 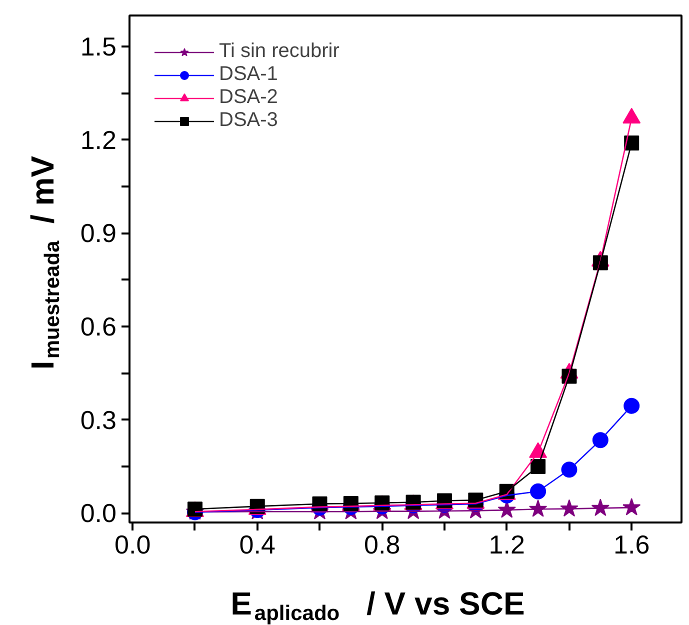 I want to click on x-tick-label: 0.0, so click(x=132, y=545).